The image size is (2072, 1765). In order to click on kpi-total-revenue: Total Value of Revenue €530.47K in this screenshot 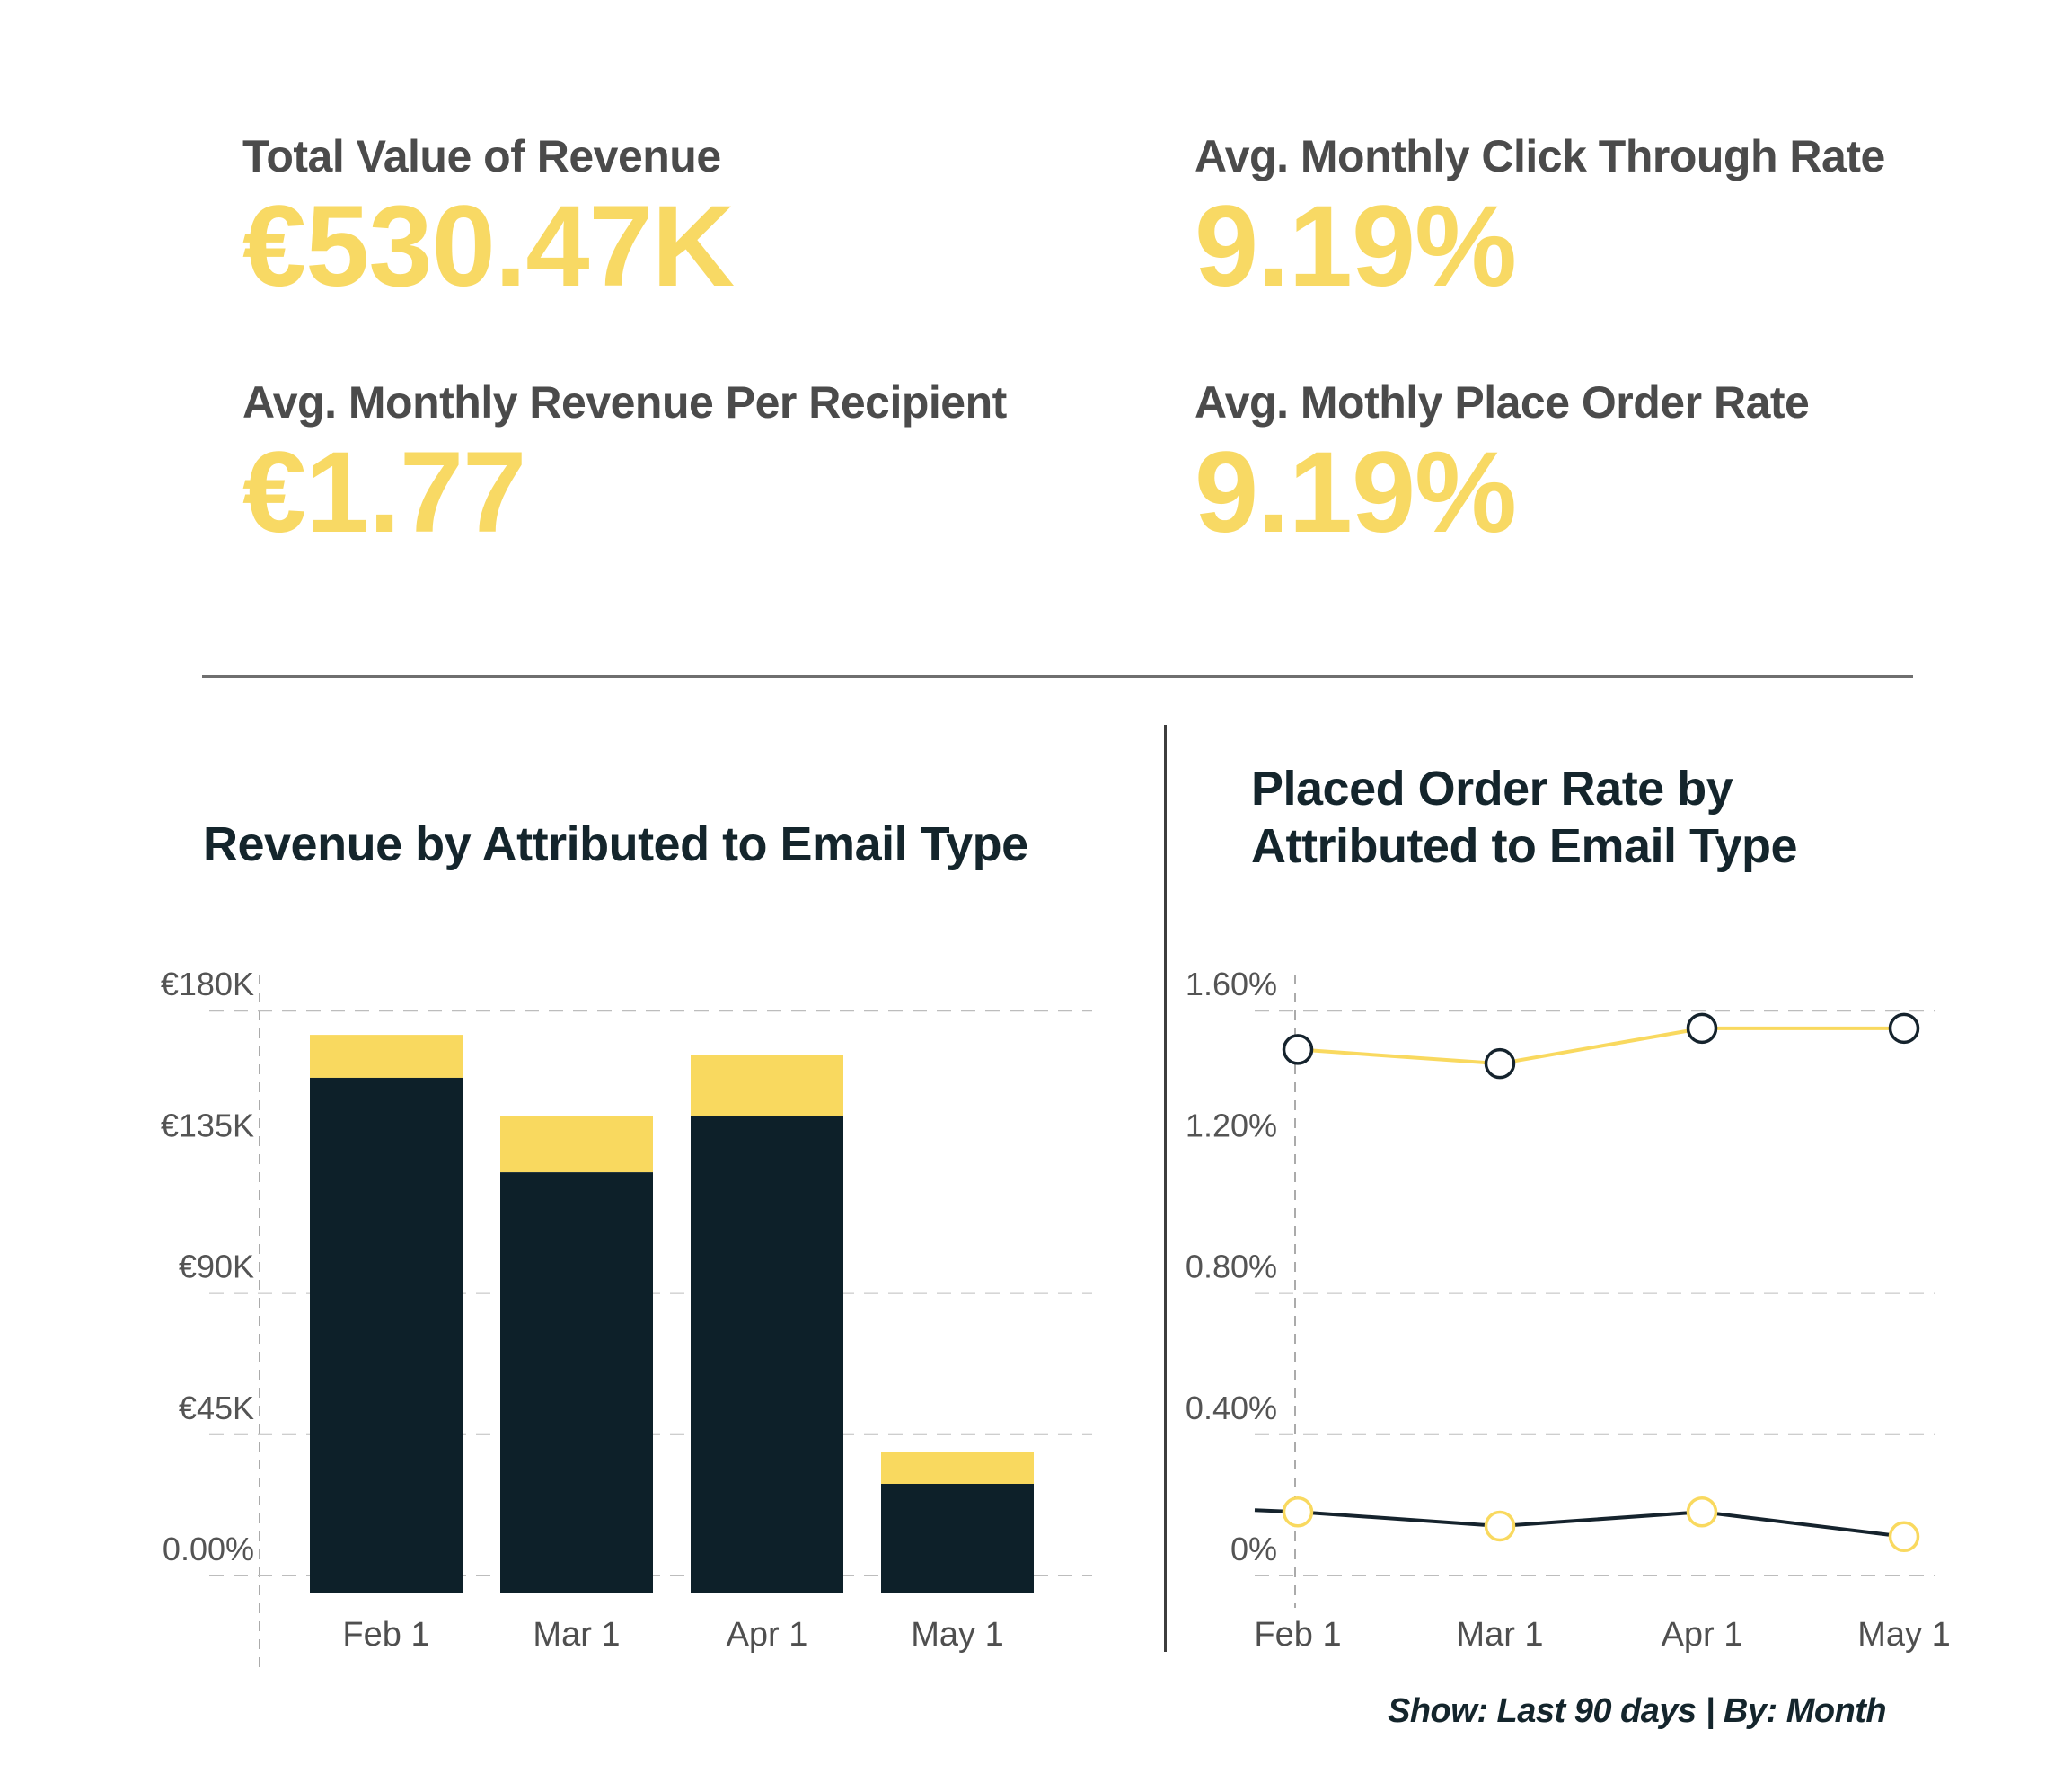, I will do `click(691, 218)`.